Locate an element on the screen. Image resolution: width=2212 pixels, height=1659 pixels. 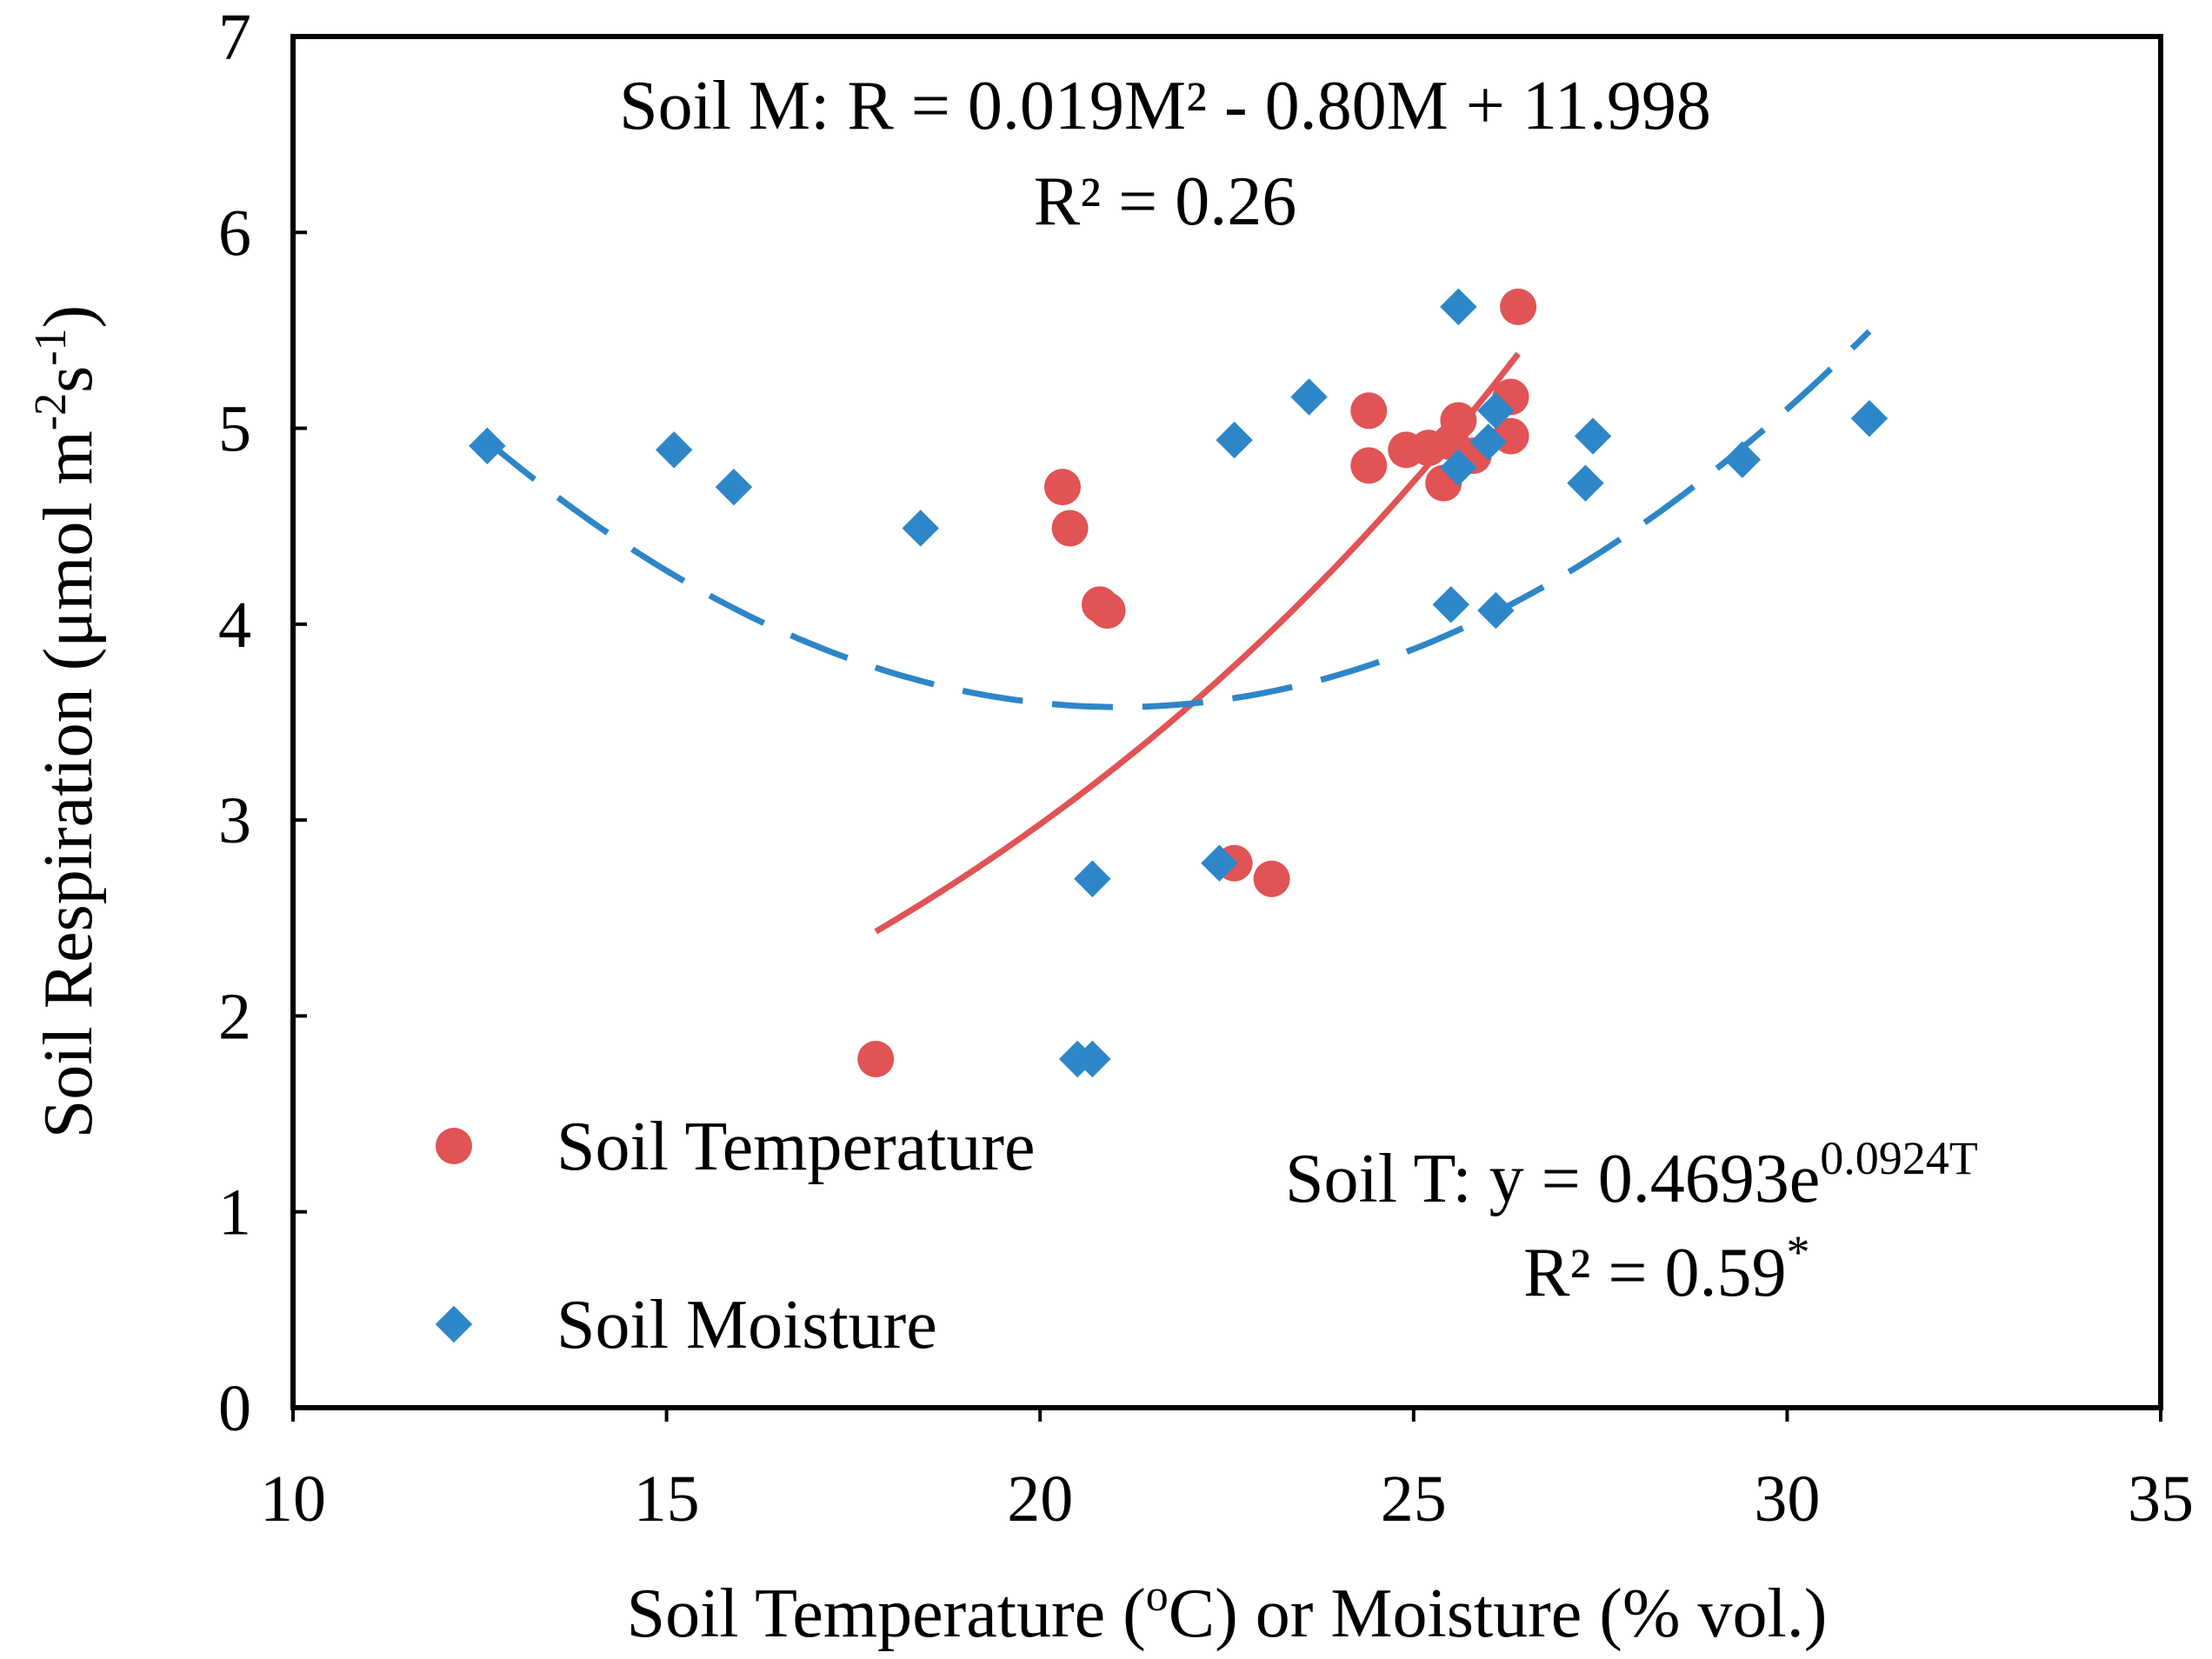
temperature-equation: Soil T: y = 0.4693e0.0924T is located at coordinates (1632, 1174).